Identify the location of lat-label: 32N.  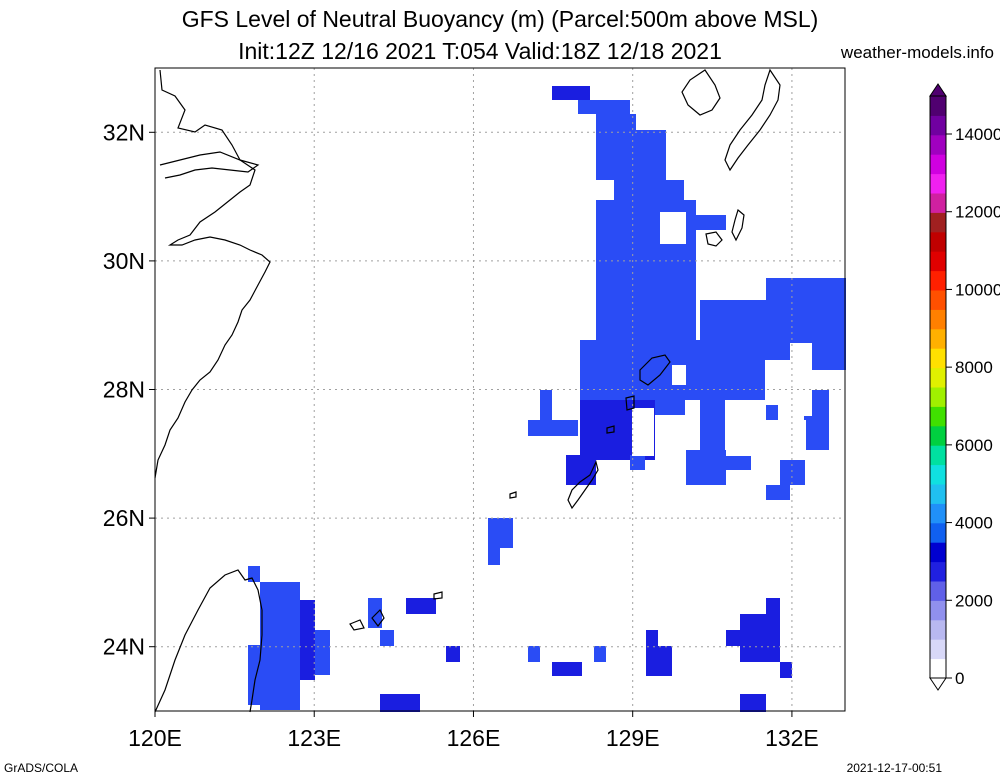
(124, 132).